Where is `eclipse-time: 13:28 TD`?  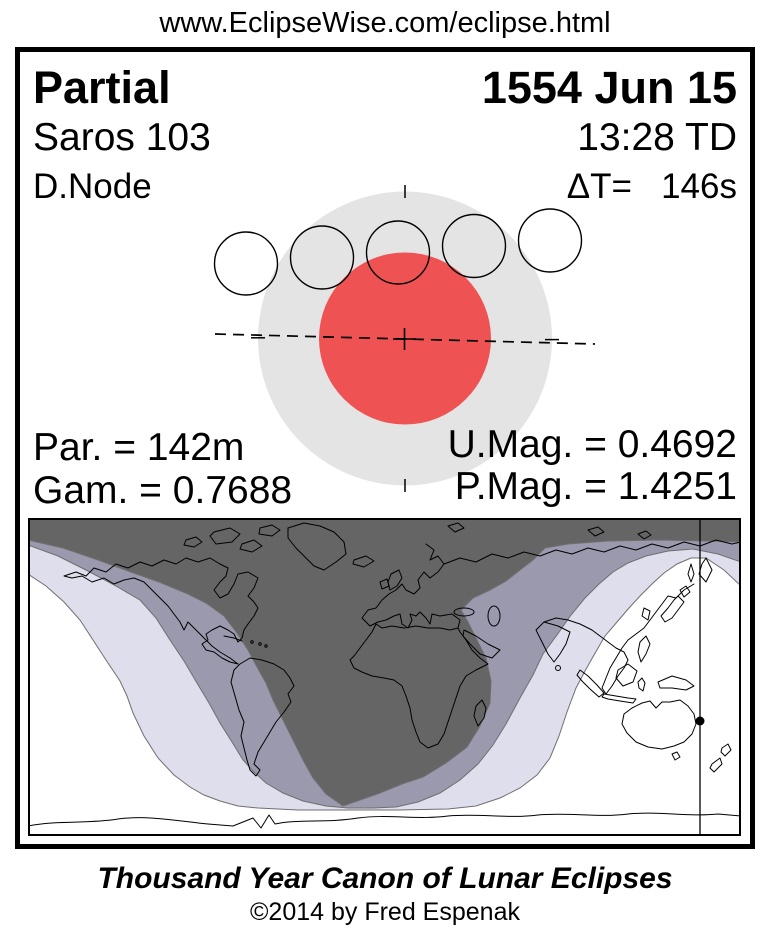 eclipse-time: 13:28 TD is located at coordinates (657, 137).